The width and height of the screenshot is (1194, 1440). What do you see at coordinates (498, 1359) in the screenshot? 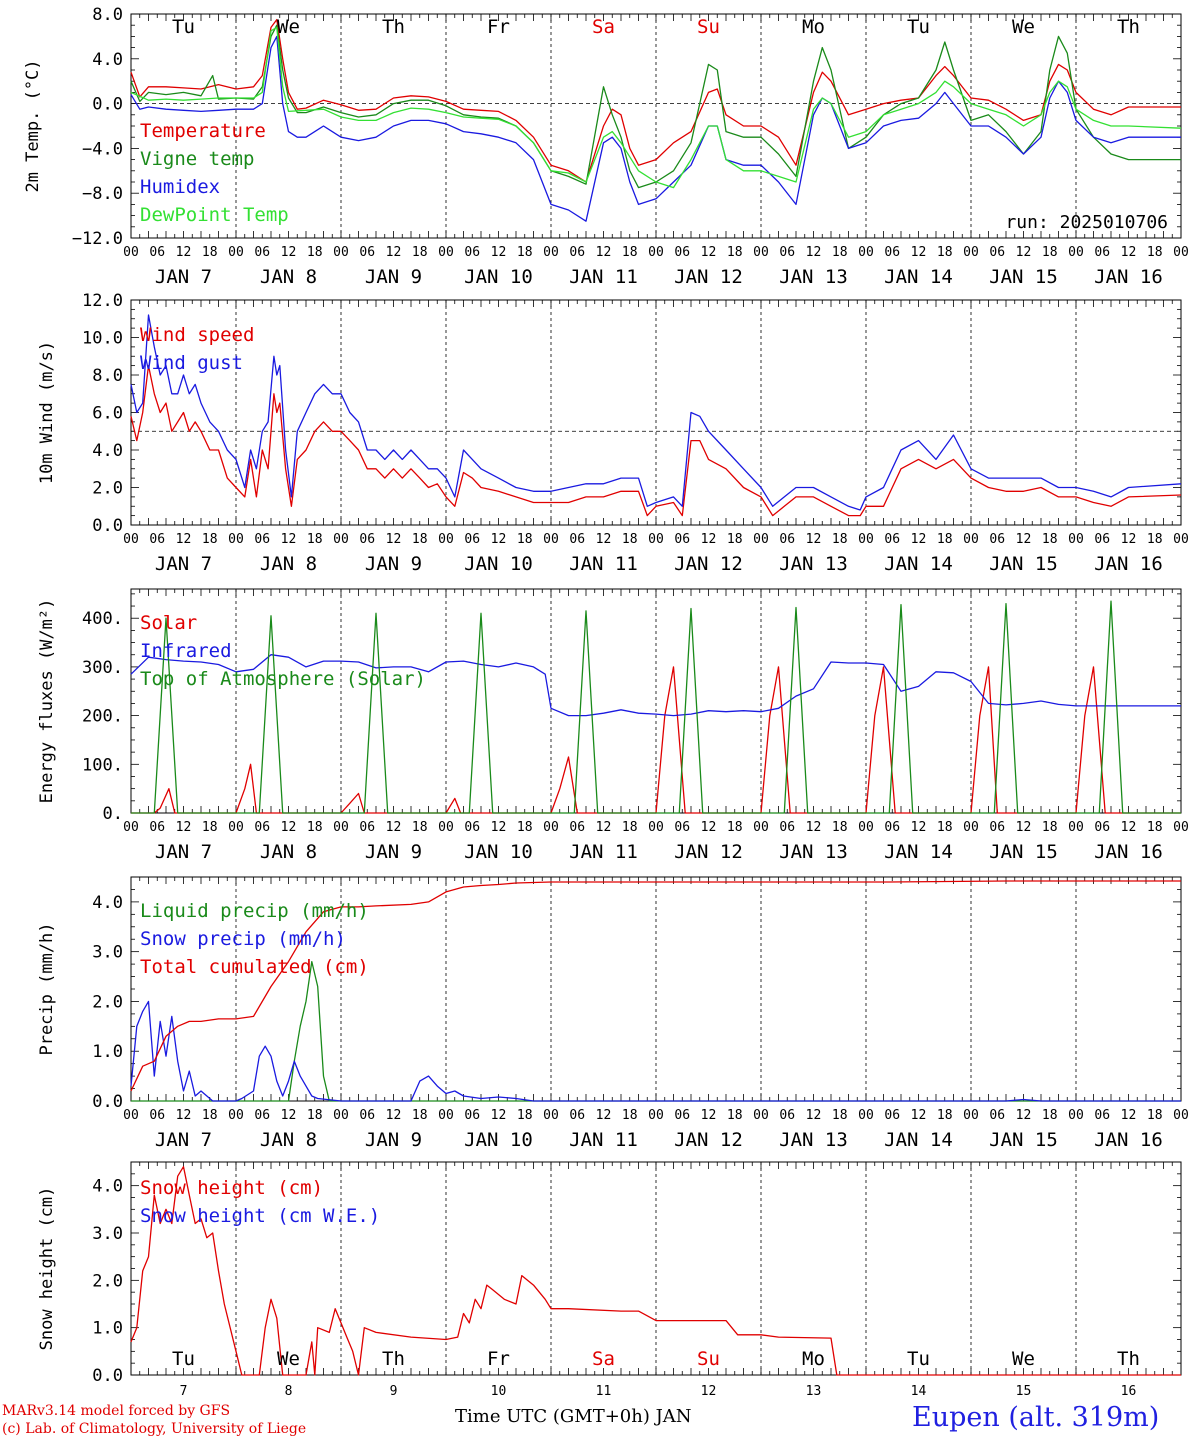
I see `weekday-label: Fr` at bounding box center [498, 1359].